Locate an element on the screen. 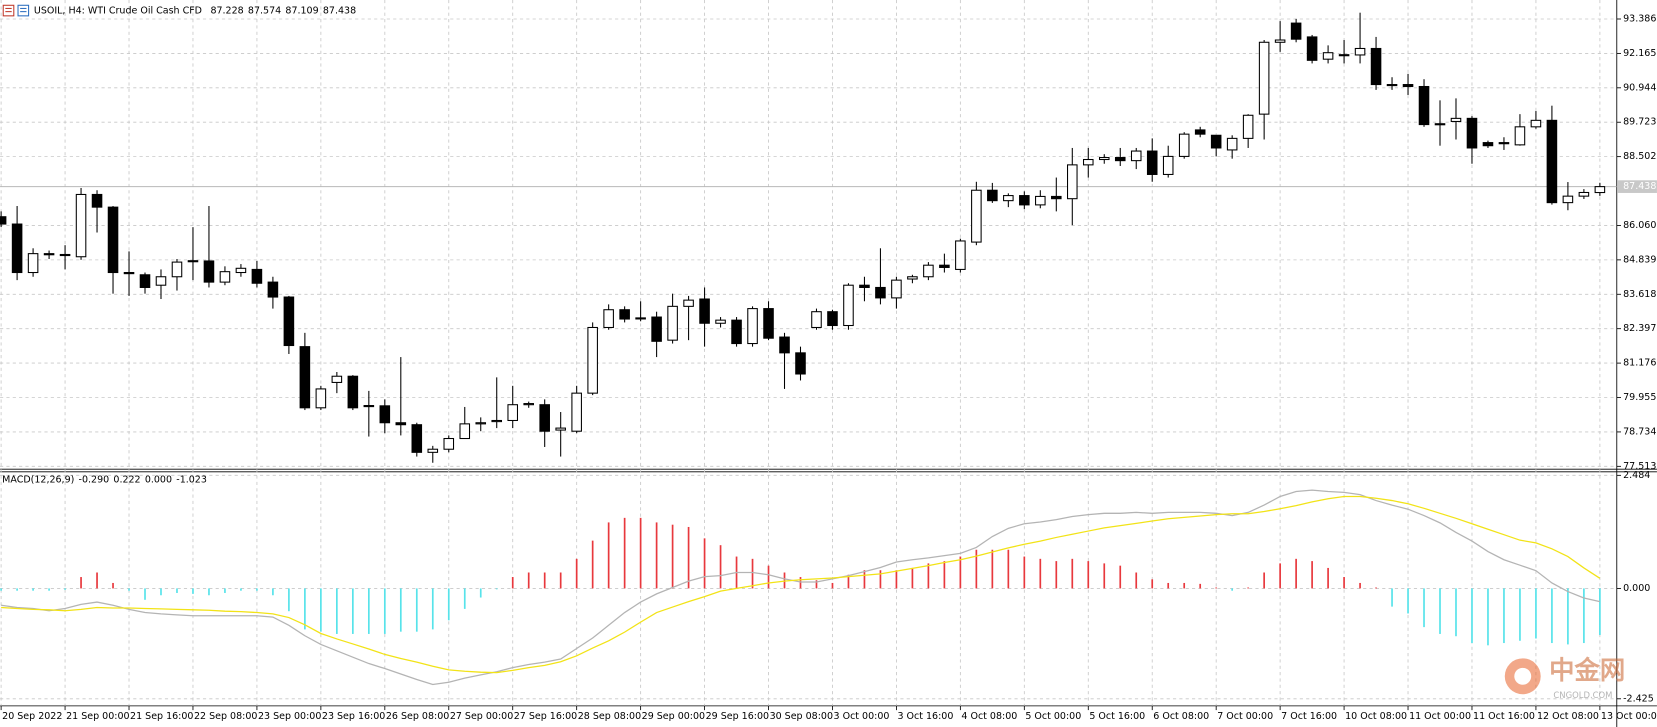 This screenshot has width=1657, height=727. indicator-title: MACD(12,26,9) -0.290 0.222 0.000 -1.023 is located at coordinates (104, 479).